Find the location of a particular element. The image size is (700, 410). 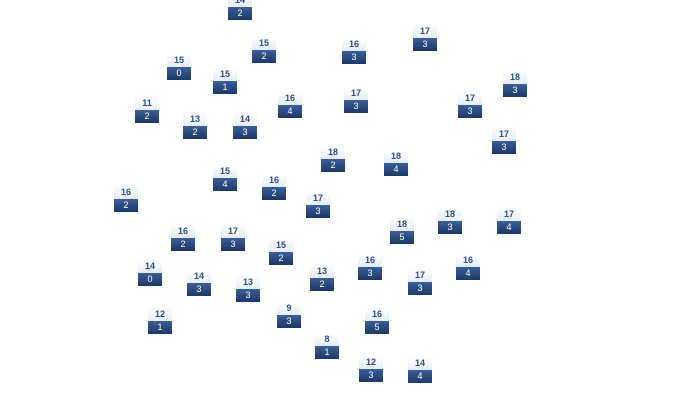

node: 15 4 is located at coordinates (225, 178).